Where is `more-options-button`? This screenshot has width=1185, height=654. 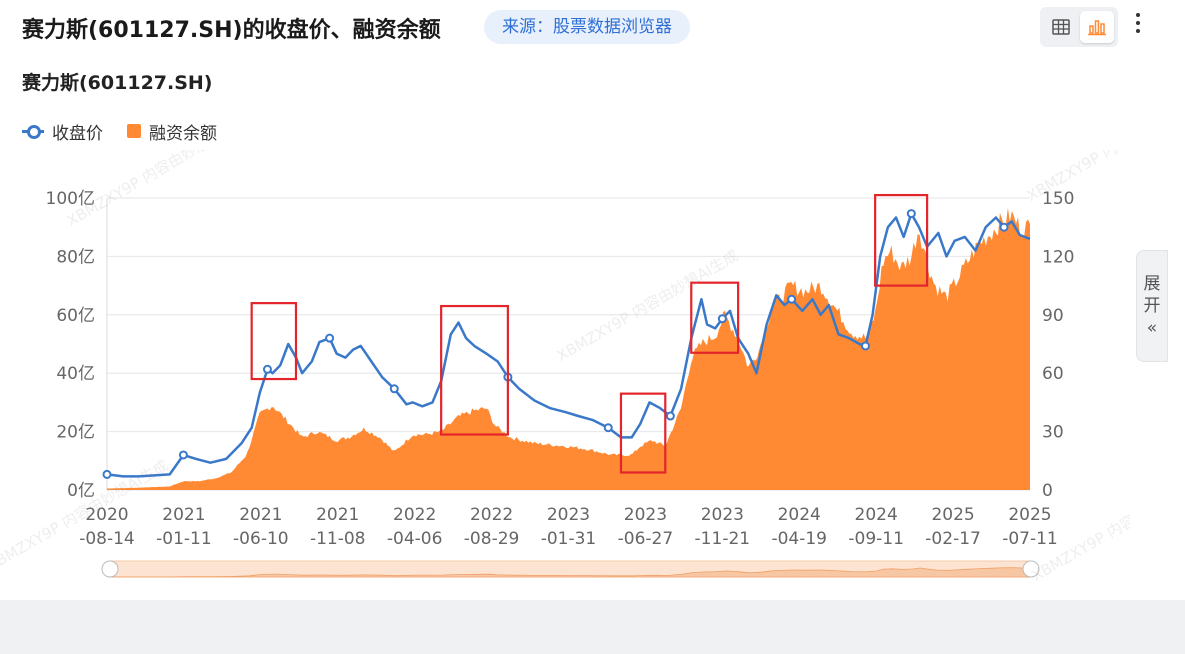 more-options-button is located at coordinates (1138, 27).